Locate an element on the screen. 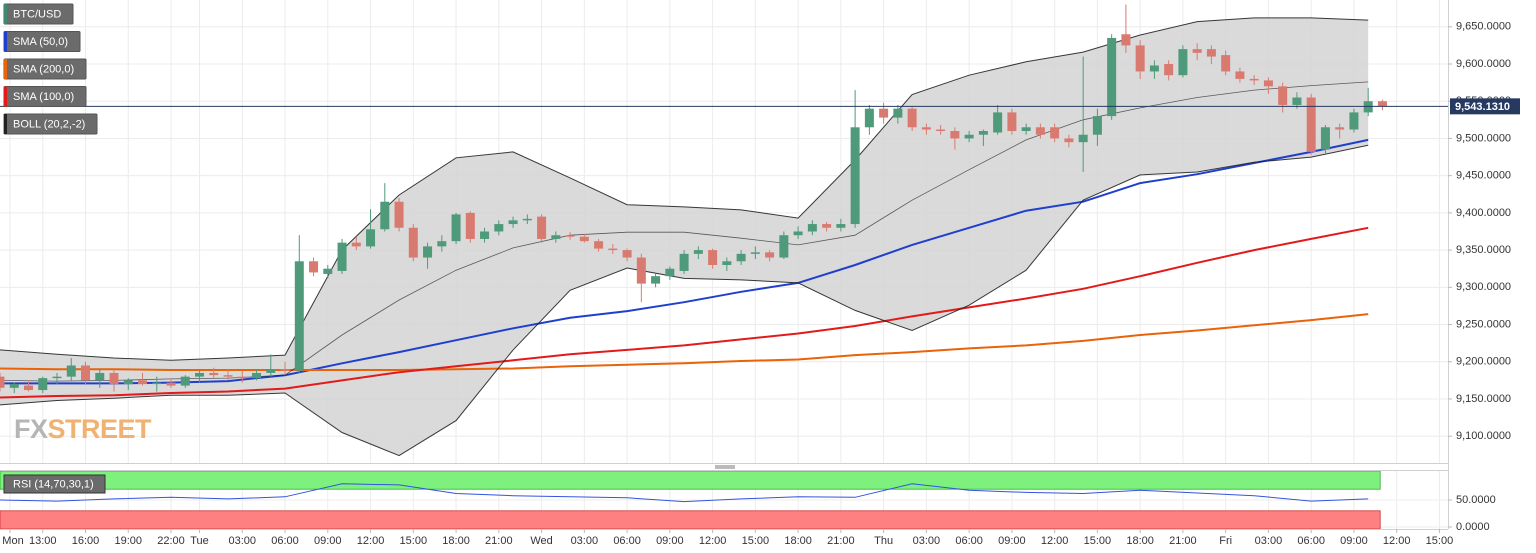 The width and height of the screenshot is (1536, 553). indicator-label-box is located at coordinates (54, 484).